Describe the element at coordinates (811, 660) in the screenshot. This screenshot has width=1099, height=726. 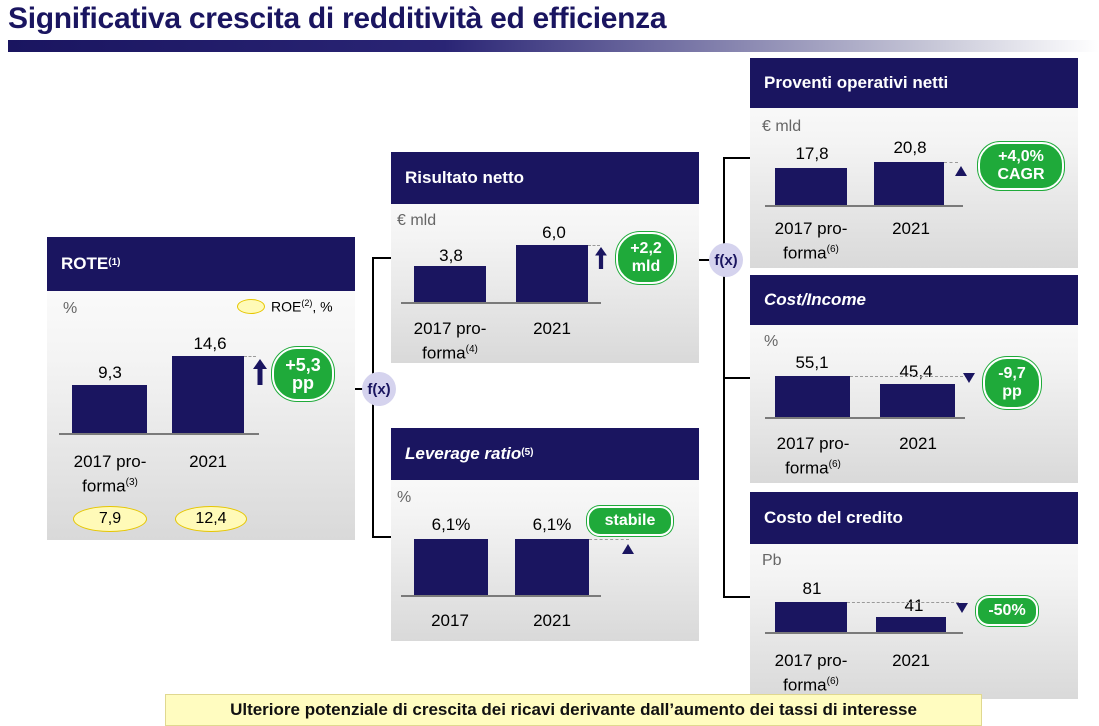
I see `credito-category-2017-line1: 2017 pro-` at that location.